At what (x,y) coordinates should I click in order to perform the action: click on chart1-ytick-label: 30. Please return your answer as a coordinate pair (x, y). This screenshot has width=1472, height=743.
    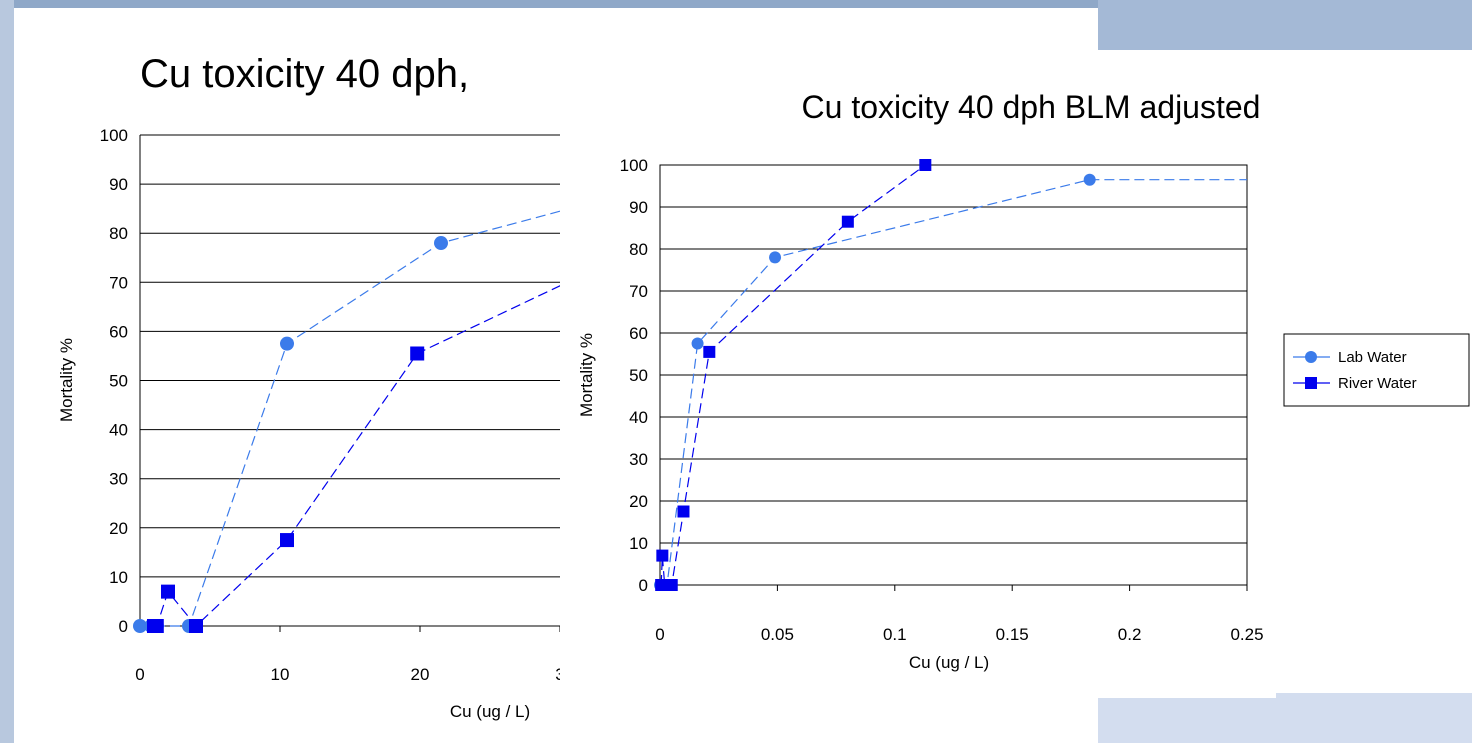
    Looking at the image, I should click on (118, 479).